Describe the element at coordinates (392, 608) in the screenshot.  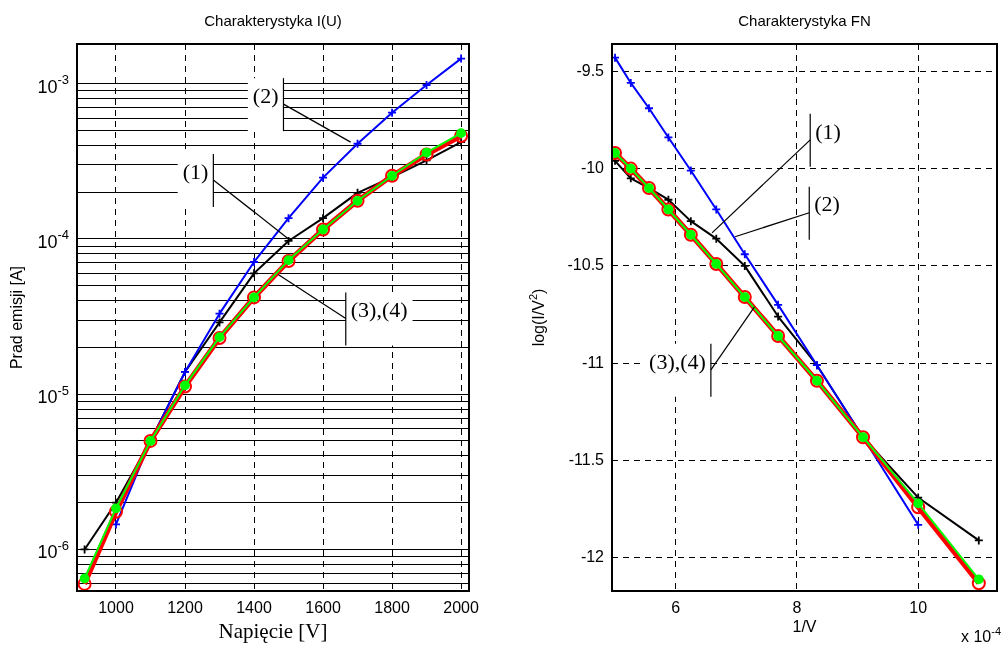
I see `x-tick-label: 1800` at that location.